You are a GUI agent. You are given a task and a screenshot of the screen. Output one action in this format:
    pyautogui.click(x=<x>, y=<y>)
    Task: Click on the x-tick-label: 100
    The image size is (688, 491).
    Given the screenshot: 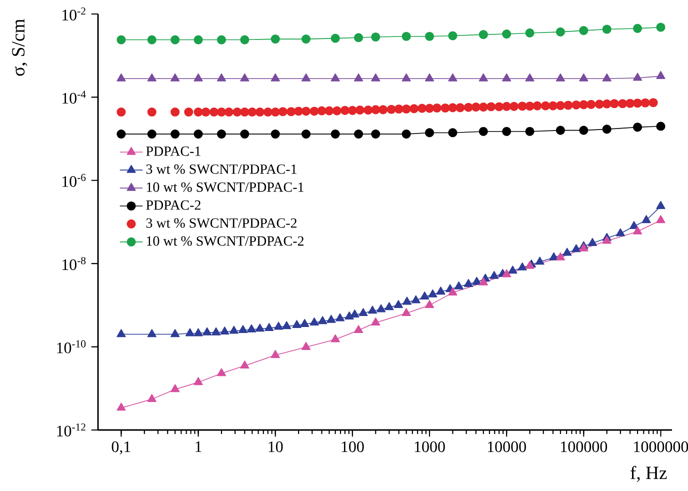 What is the action you would take?
    pyautogui.click(x=353, y=446)
    